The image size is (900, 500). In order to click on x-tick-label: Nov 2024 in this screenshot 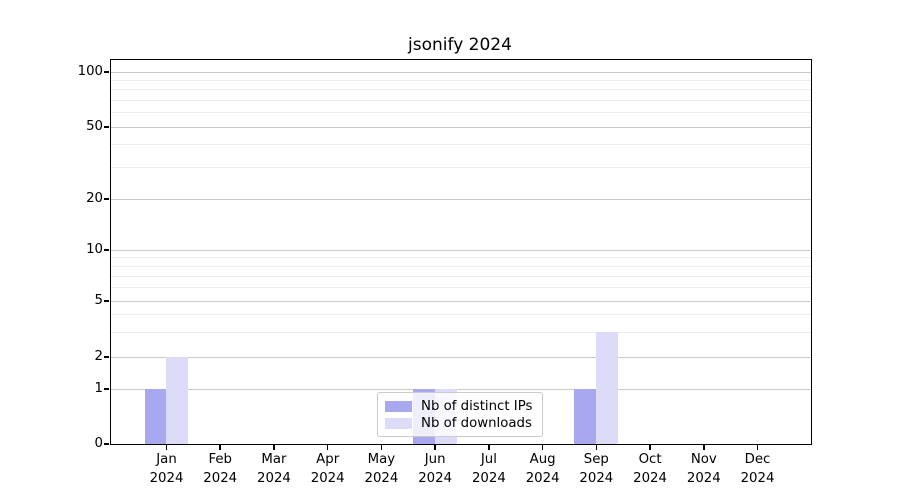, I will do `click(704, 469)`.